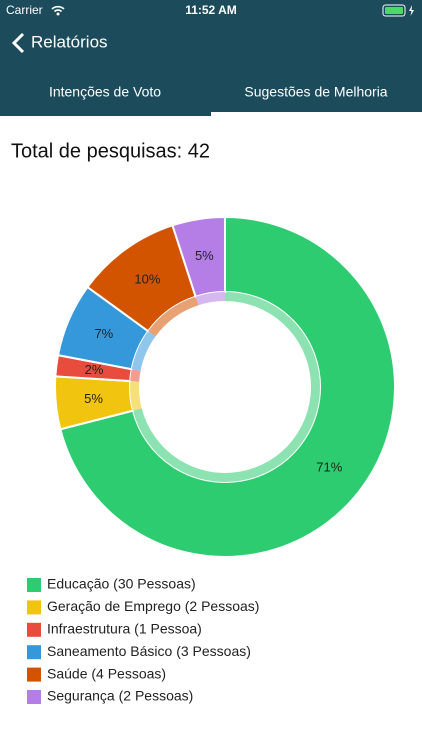 The image size is (422, 750). Describe the element at coordinates (153, 606) in the screenshot. I see `legend-label: Geração de Emprego (2 Pessoas)` at that location.